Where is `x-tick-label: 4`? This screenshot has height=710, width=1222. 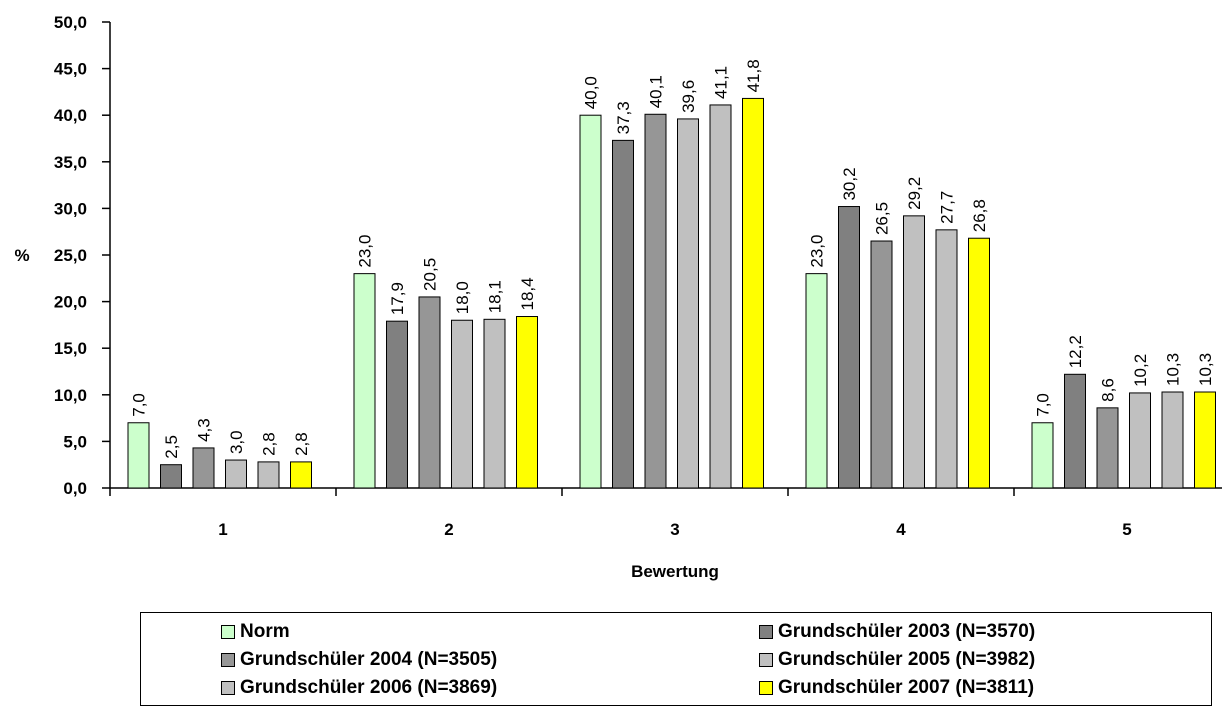 x-tick-label: 4 is located at coordinates (901, 529).